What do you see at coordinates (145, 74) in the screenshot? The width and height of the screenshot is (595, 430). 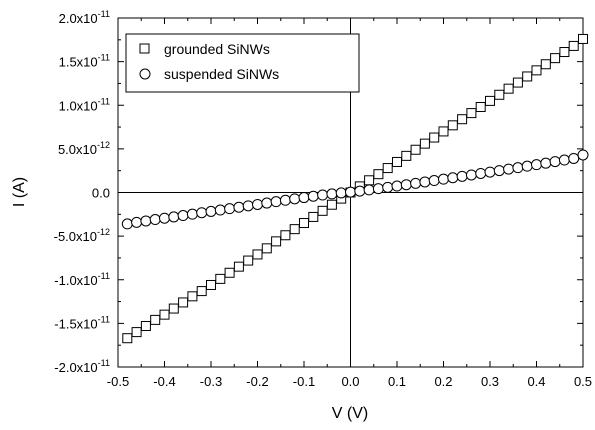 I see `legend-circle-marker` at bounding box center [145, 74].